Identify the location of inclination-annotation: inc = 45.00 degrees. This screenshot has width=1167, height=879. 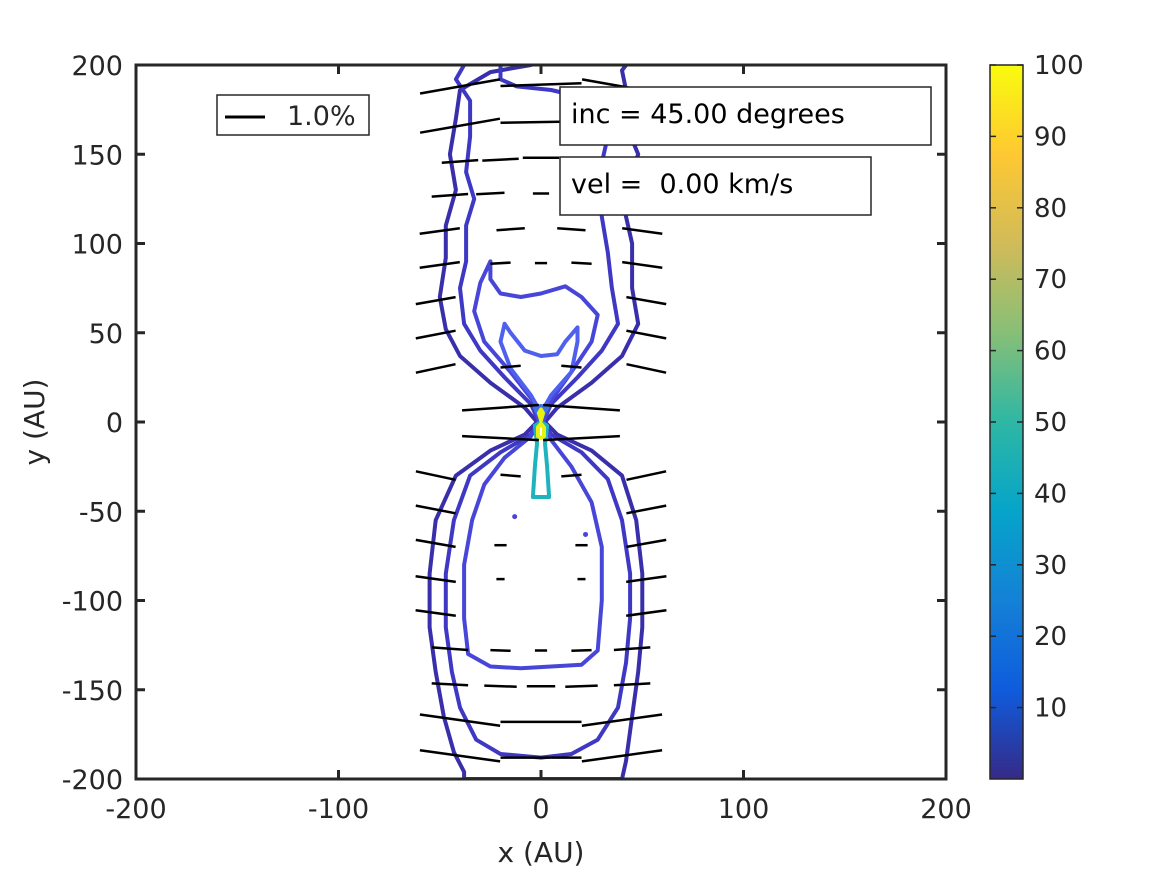
(745, 116).